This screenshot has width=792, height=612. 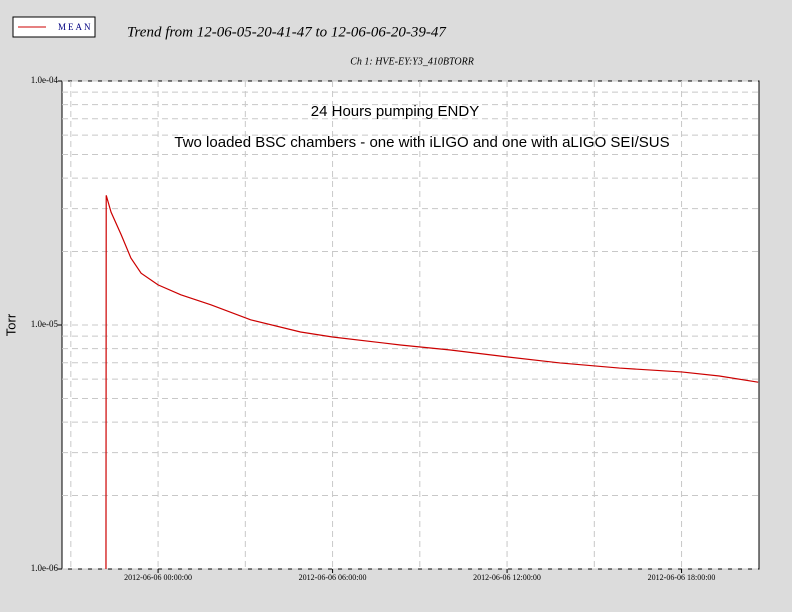 I want to click on y-axis-label: Torr, so click(x=10, y=324).